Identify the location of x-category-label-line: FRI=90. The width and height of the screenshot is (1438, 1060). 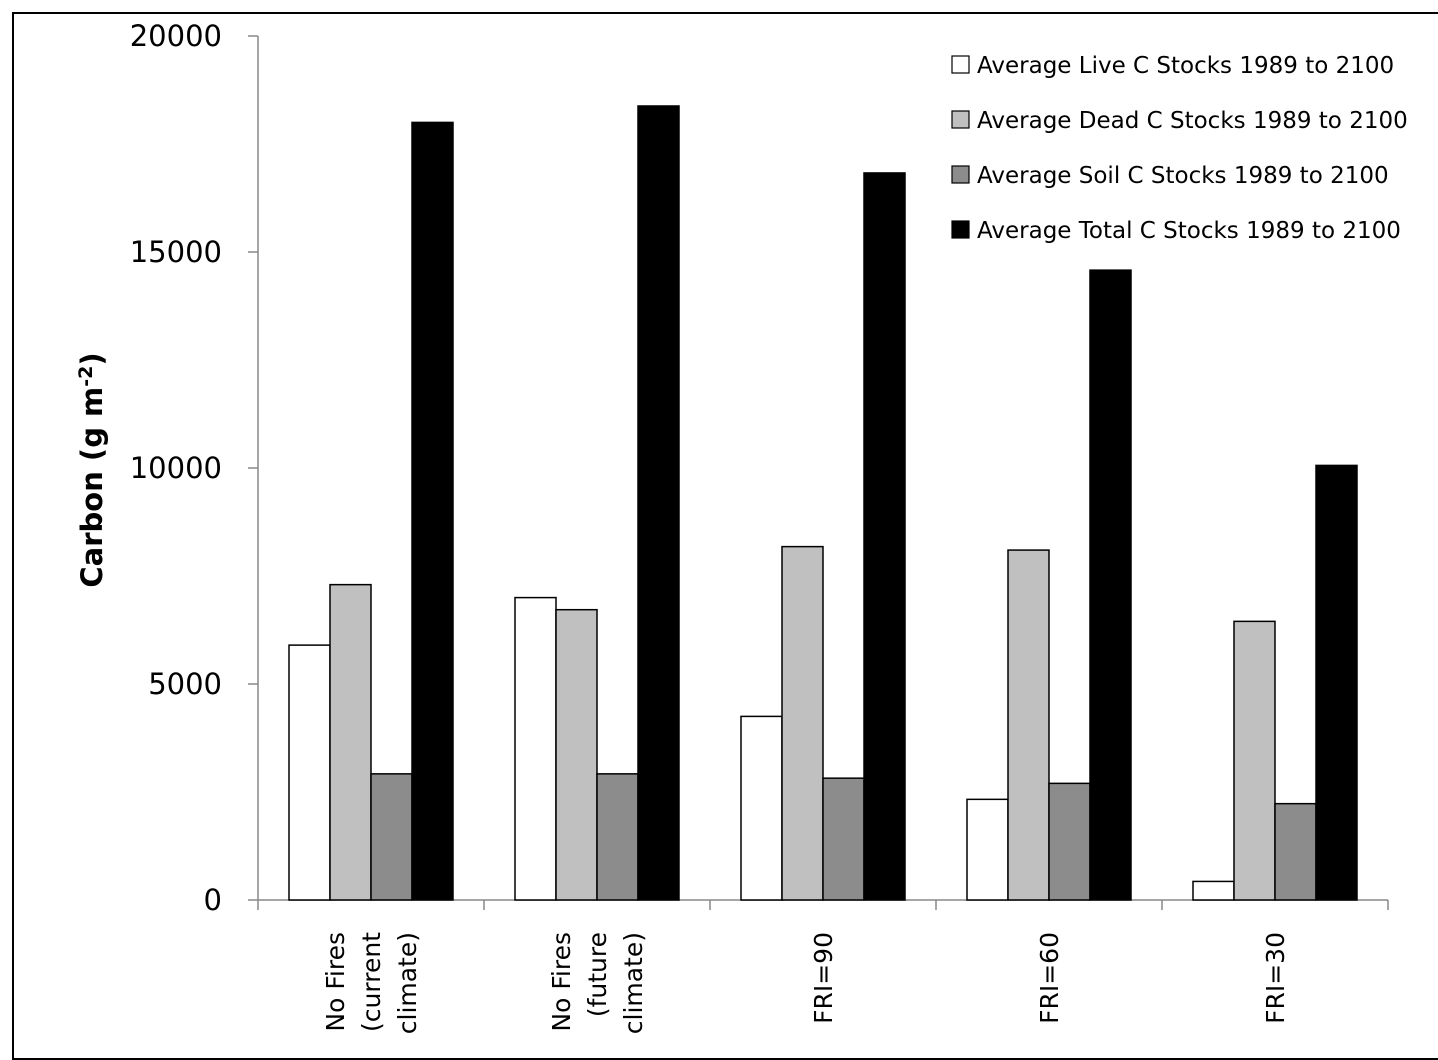
(823, 978).